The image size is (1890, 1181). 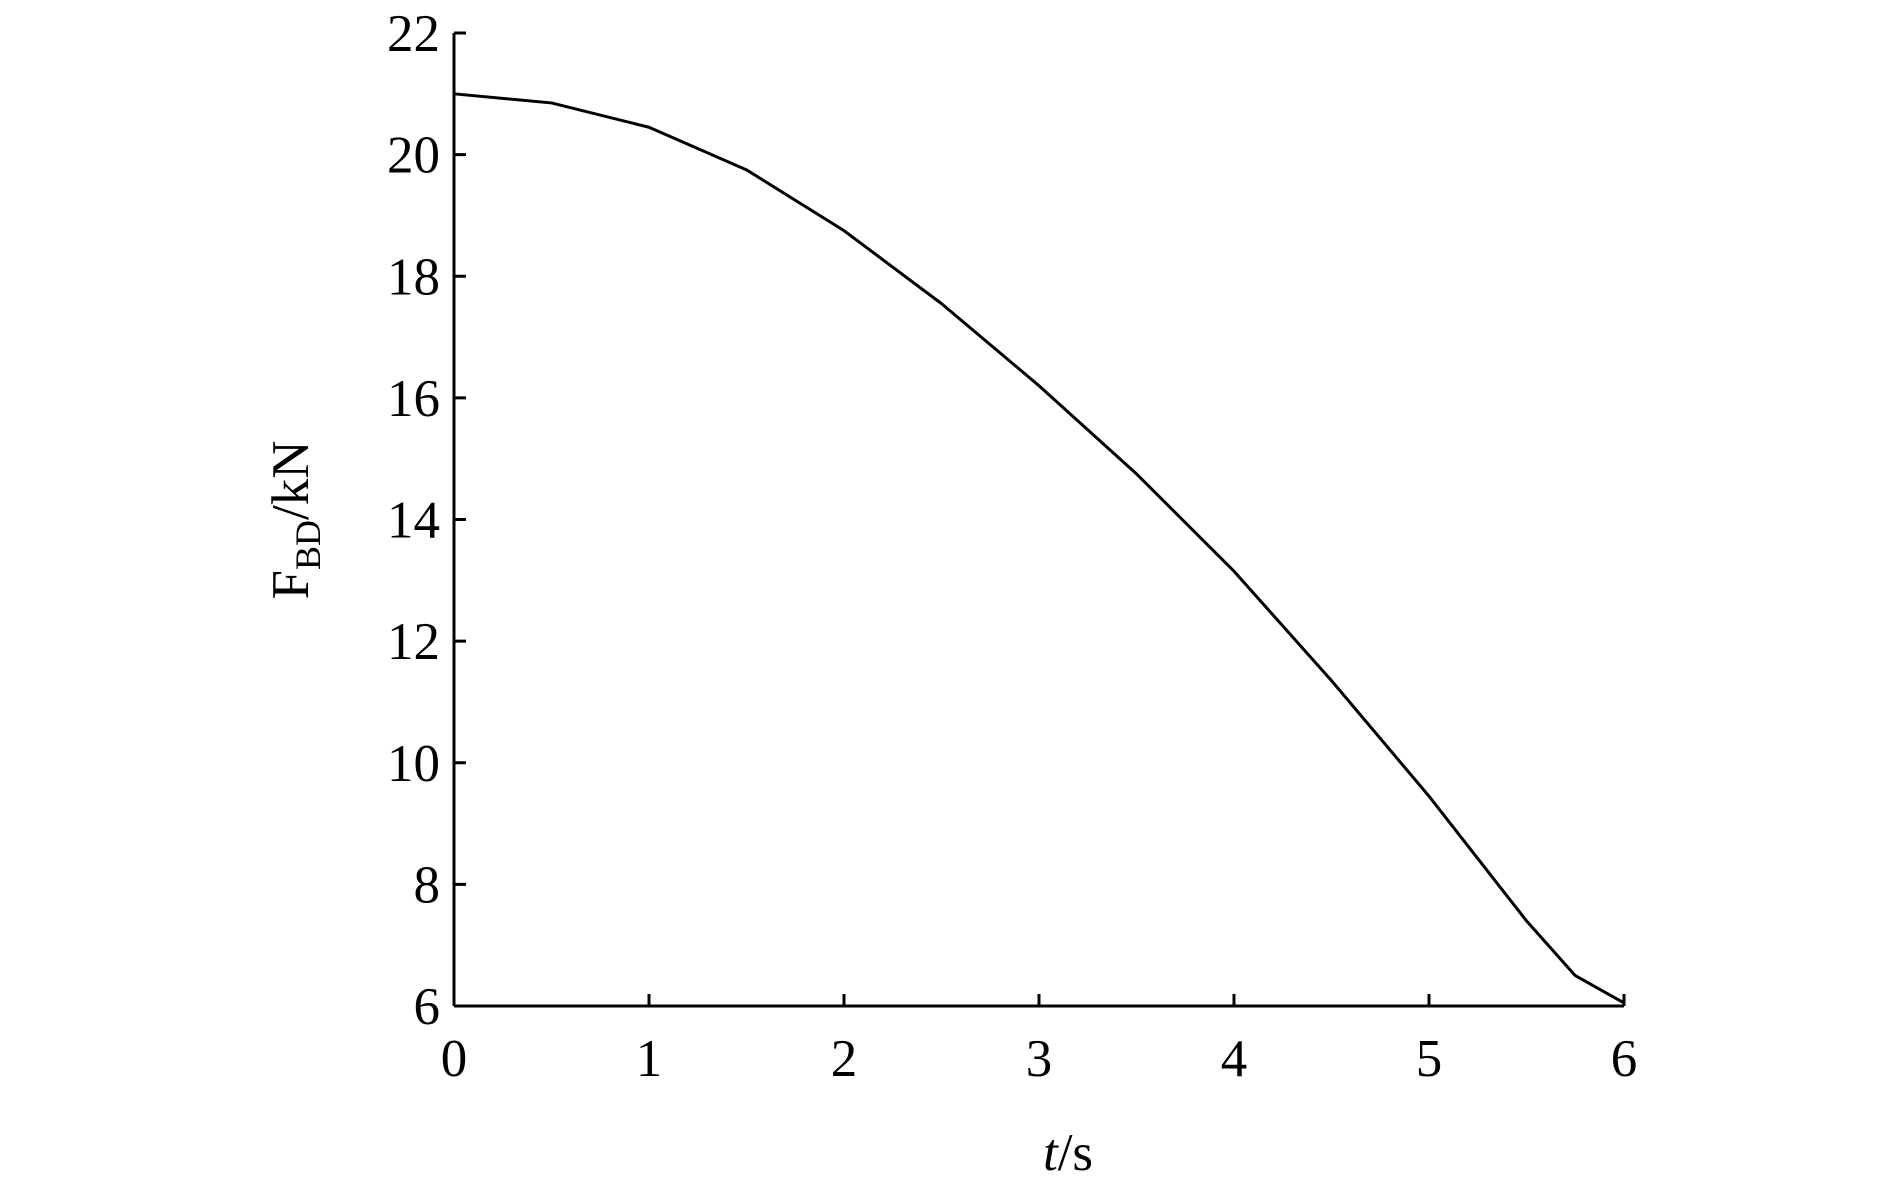 What do you see at coordinates (649, 1059) in the screenshot?
I see `x-tick-label: 1` at bounding box center [649, 1059].